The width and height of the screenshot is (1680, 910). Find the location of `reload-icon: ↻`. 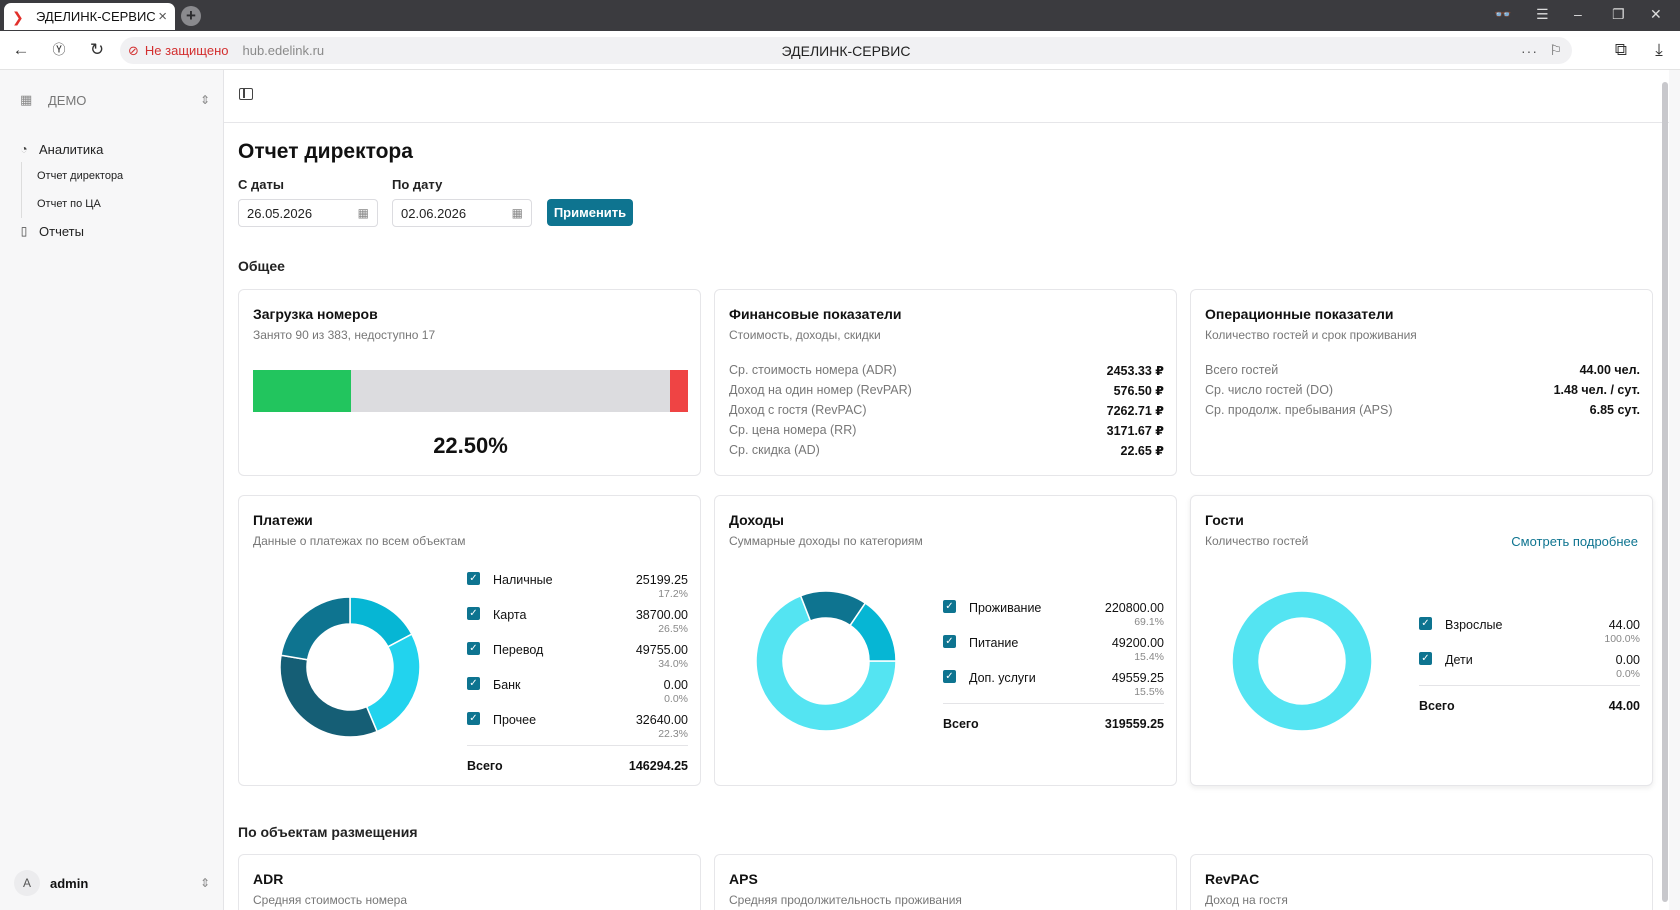

reload-icon: ↻ is located at coordinates (97, 49).